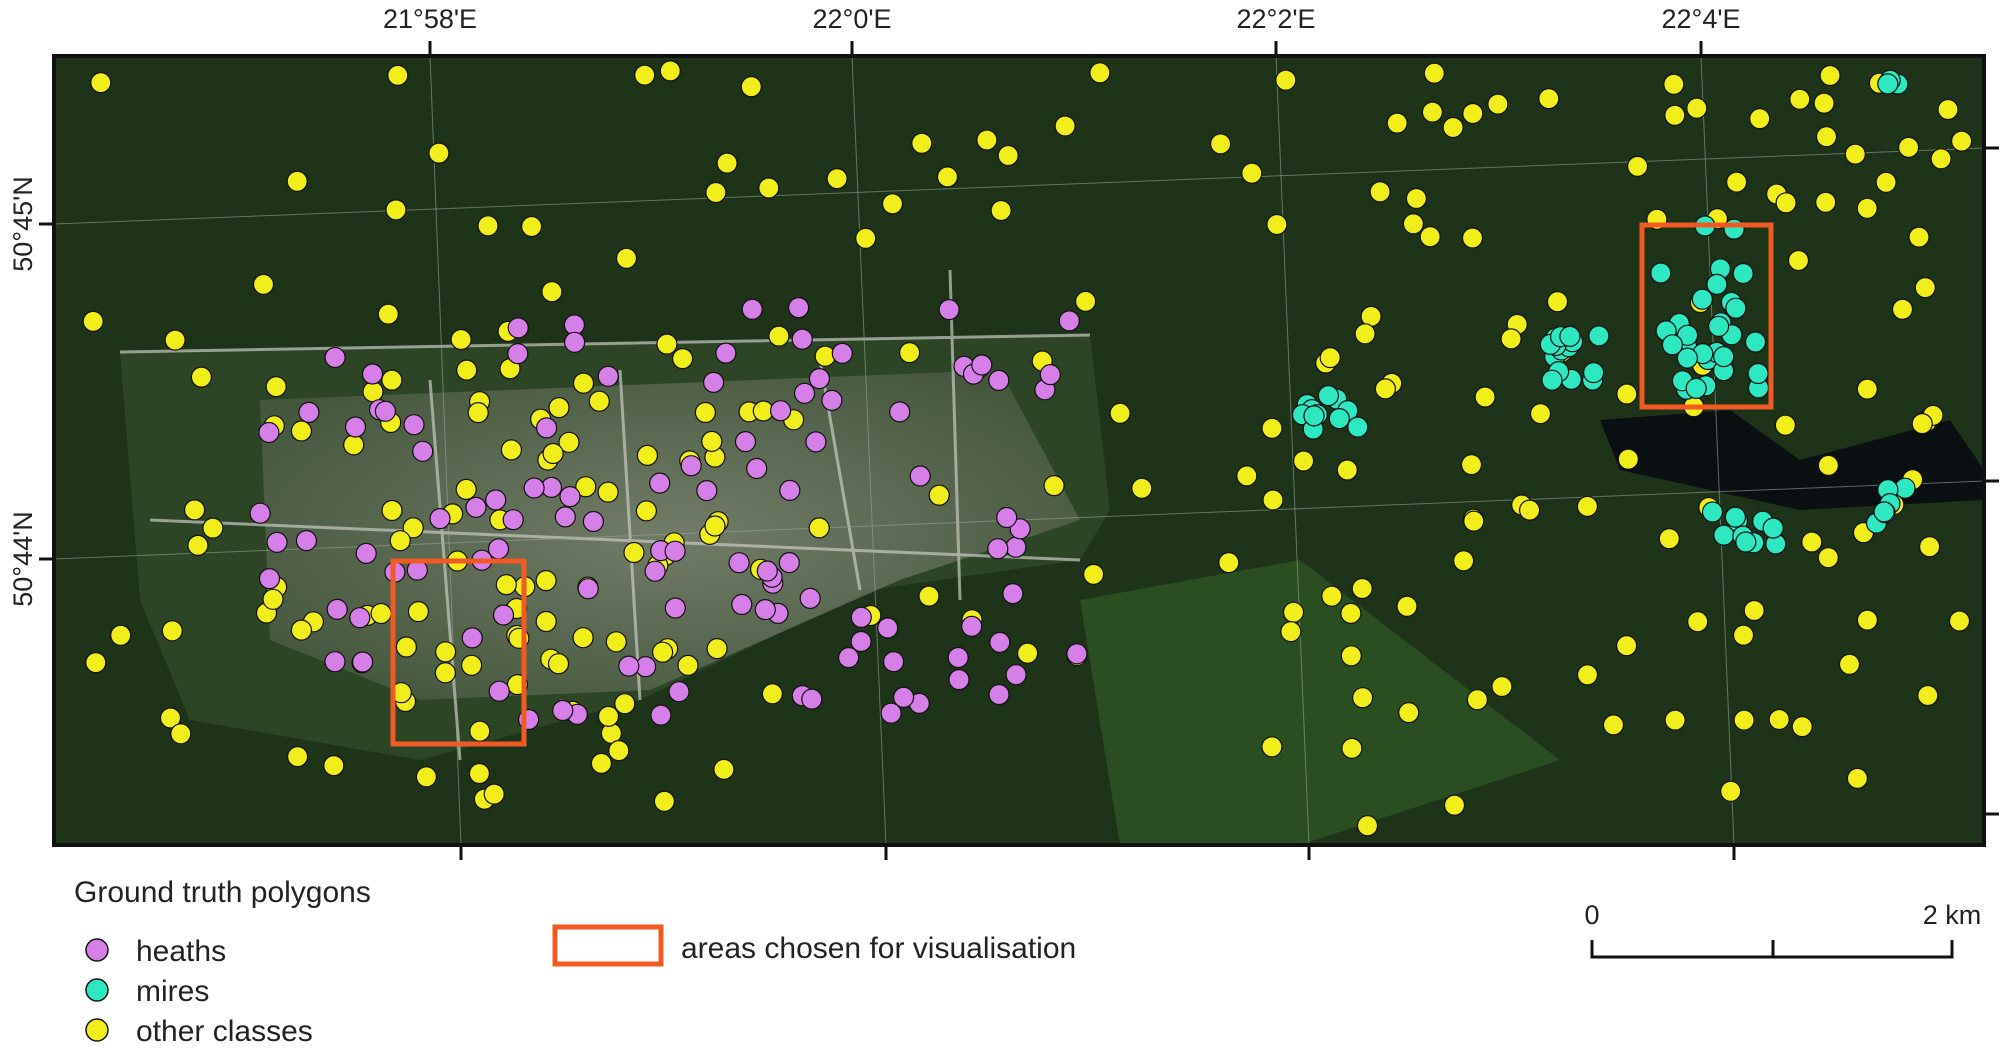 The height and width of the screenshot is (1049, 2008). Describe the element at coordinates (1952, 915) in the screenshot. I see `scale-label: 2 km` at that location.